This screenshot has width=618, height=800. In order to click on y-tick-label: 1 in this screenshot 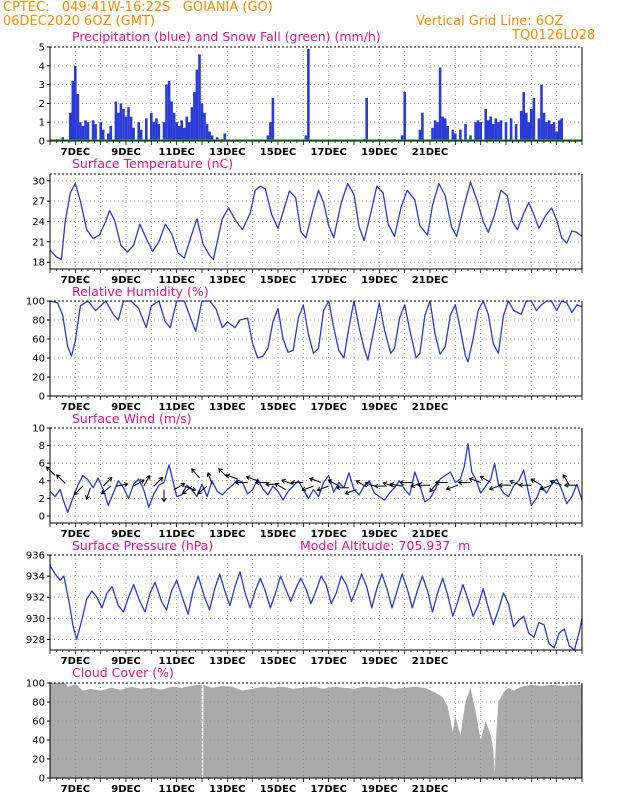, I will do `click(42, 123)`.